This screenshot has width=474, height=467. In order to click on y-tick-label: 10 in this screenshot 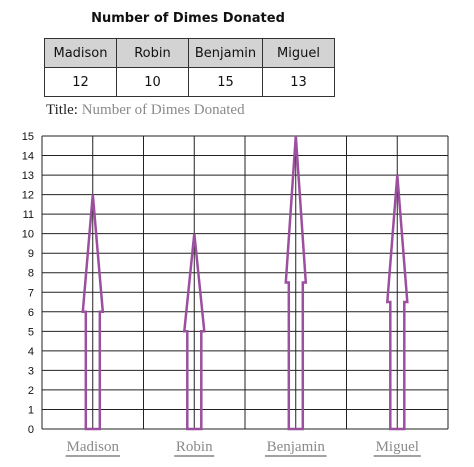, I will do `click(28, 235)`.